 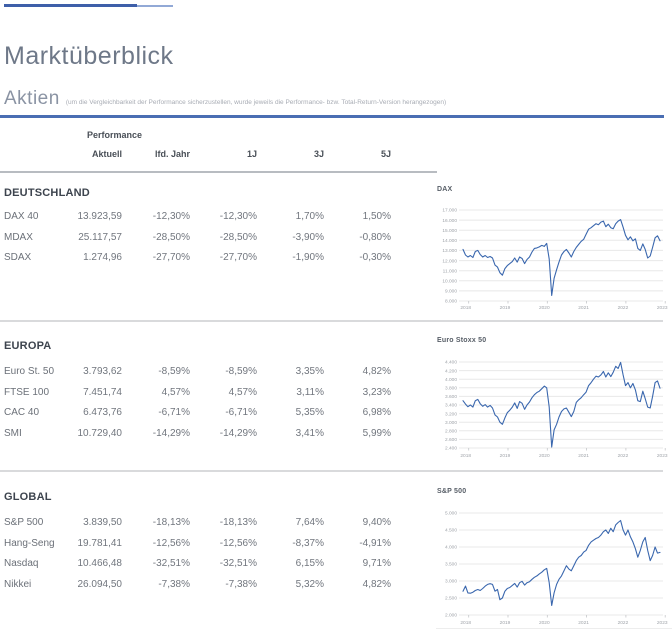 I want to click on section-name: GLOBAL, so click(x=28, y=497).